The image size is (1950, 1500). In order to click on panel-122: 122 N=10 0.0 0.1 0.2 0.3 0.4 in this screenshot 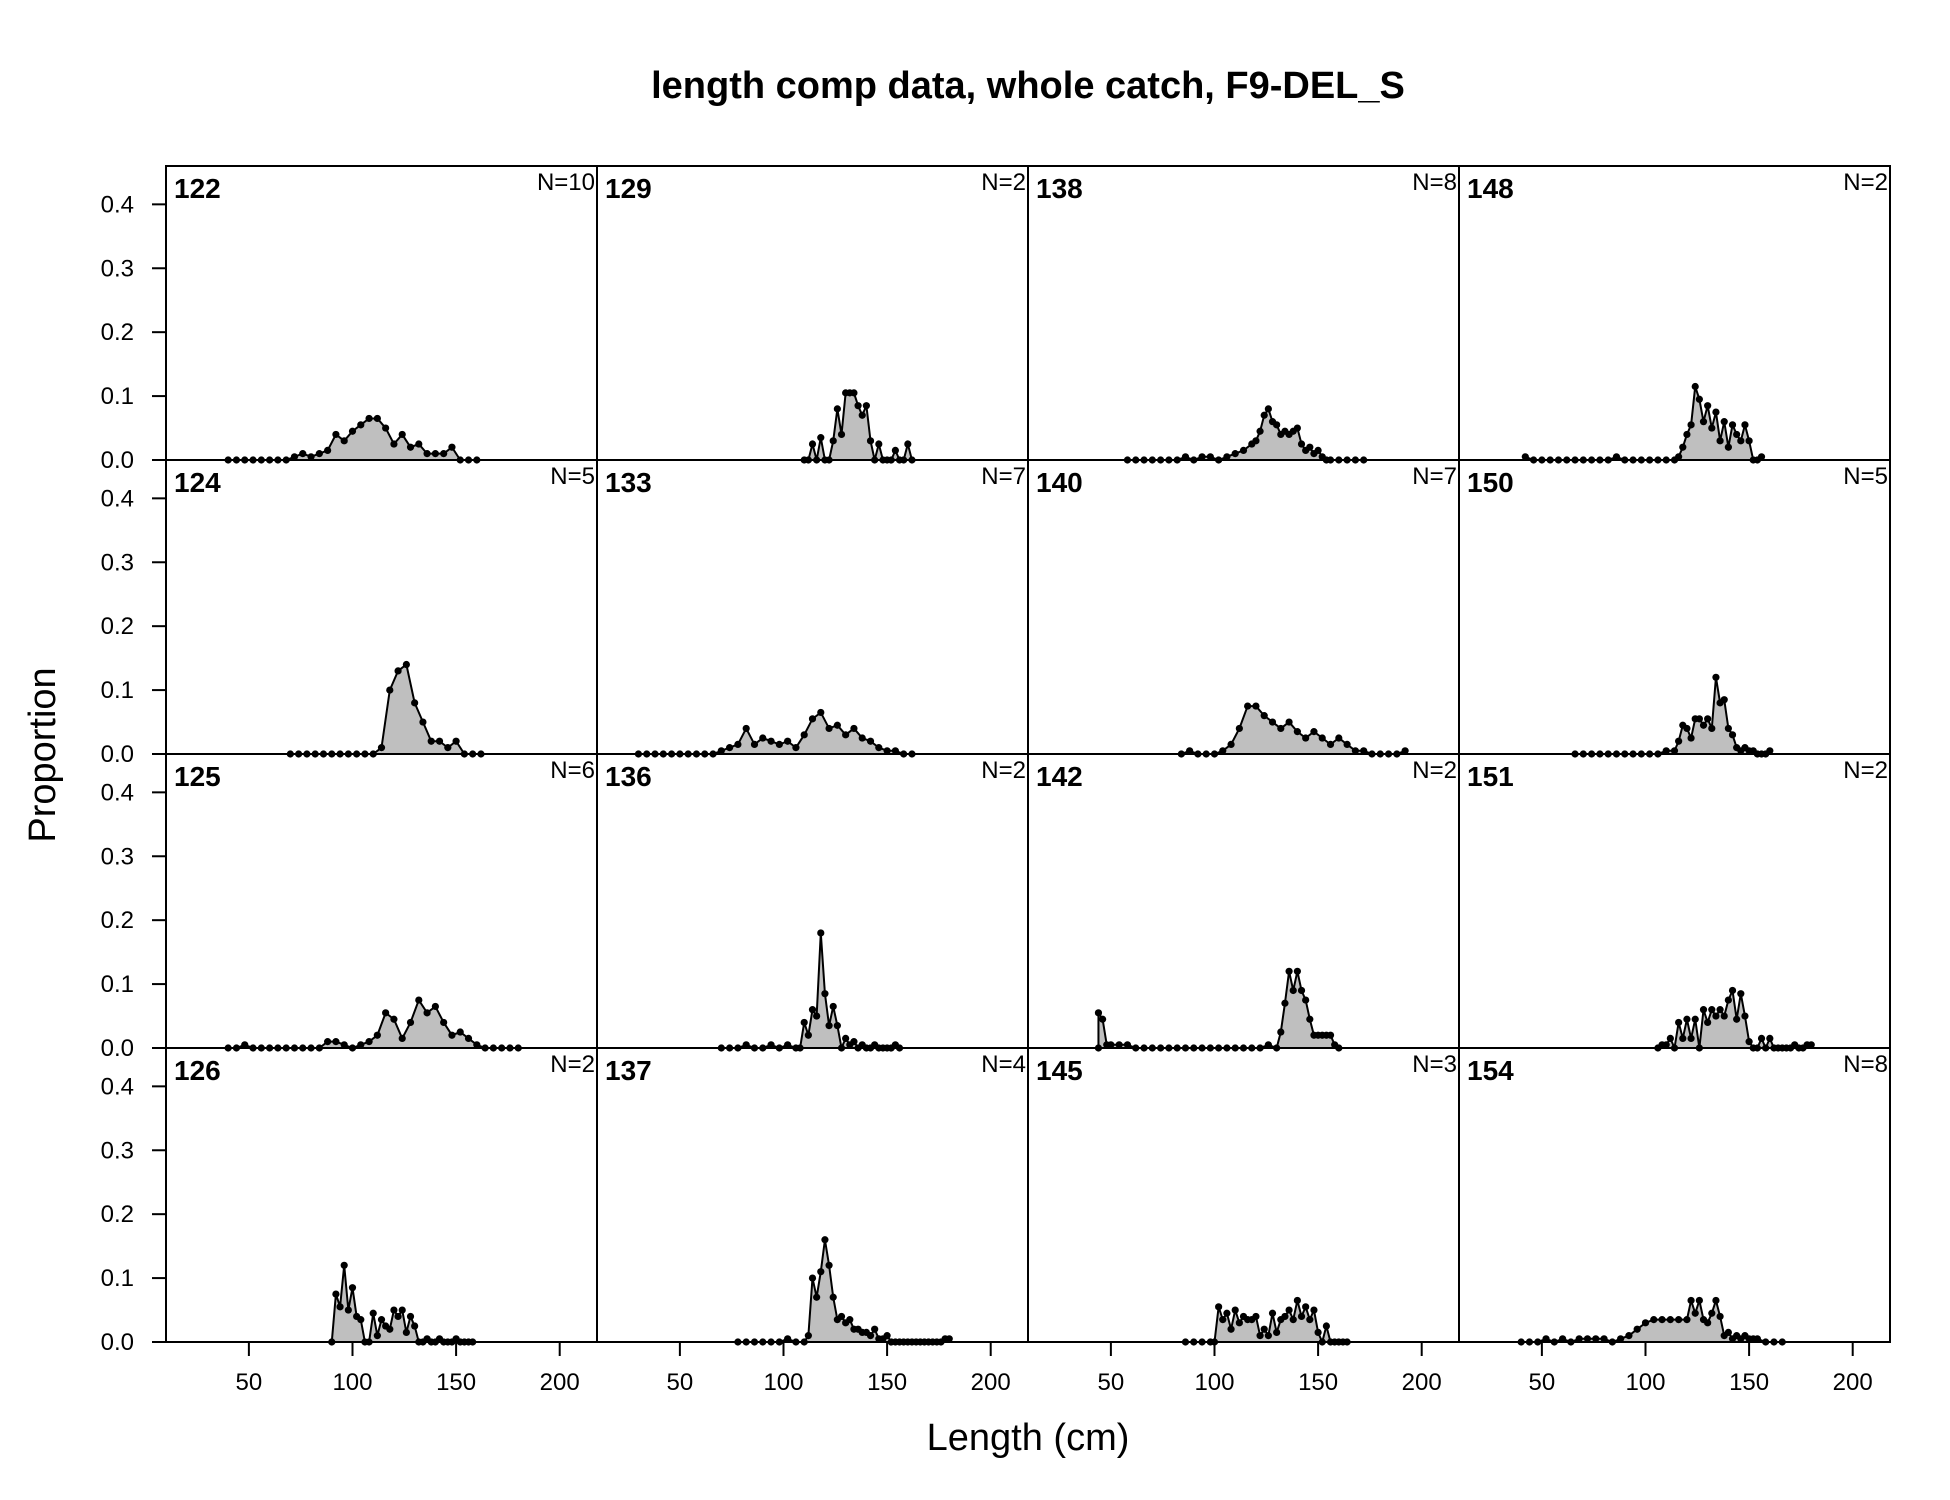, I will do `click(349, 319)`.